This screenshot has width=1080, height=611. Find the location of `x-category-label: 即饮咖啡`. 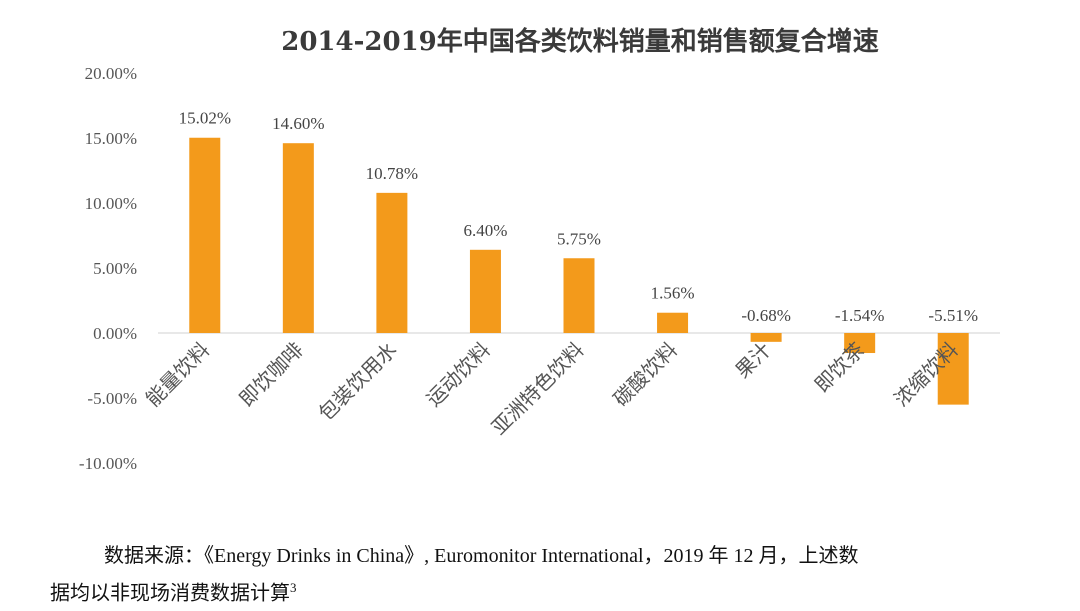

x-category-label: 即饮咖啡 is located at coordinates (271, 375).